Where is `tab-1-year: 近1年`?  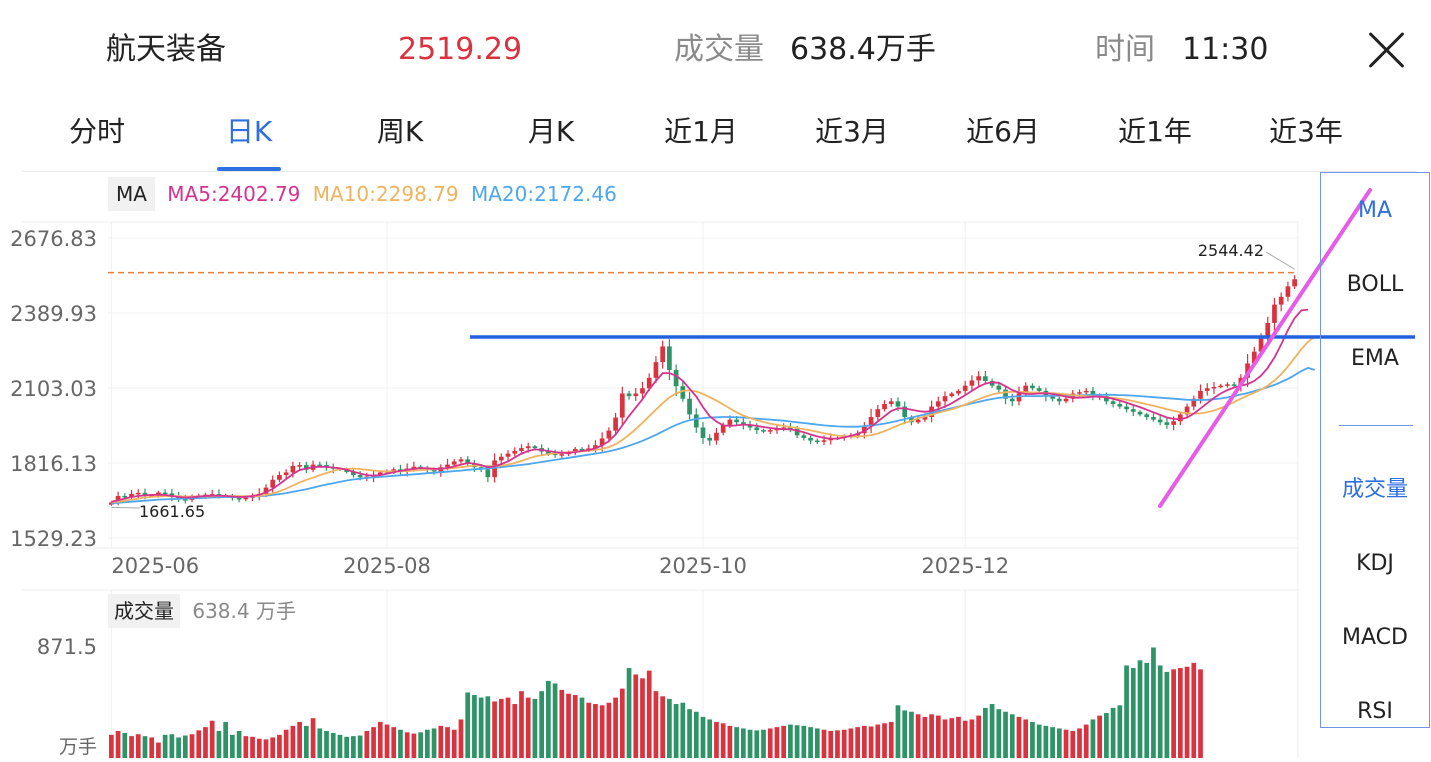 tab-1-year: 近1年 is located at coordinates (1155, 131).